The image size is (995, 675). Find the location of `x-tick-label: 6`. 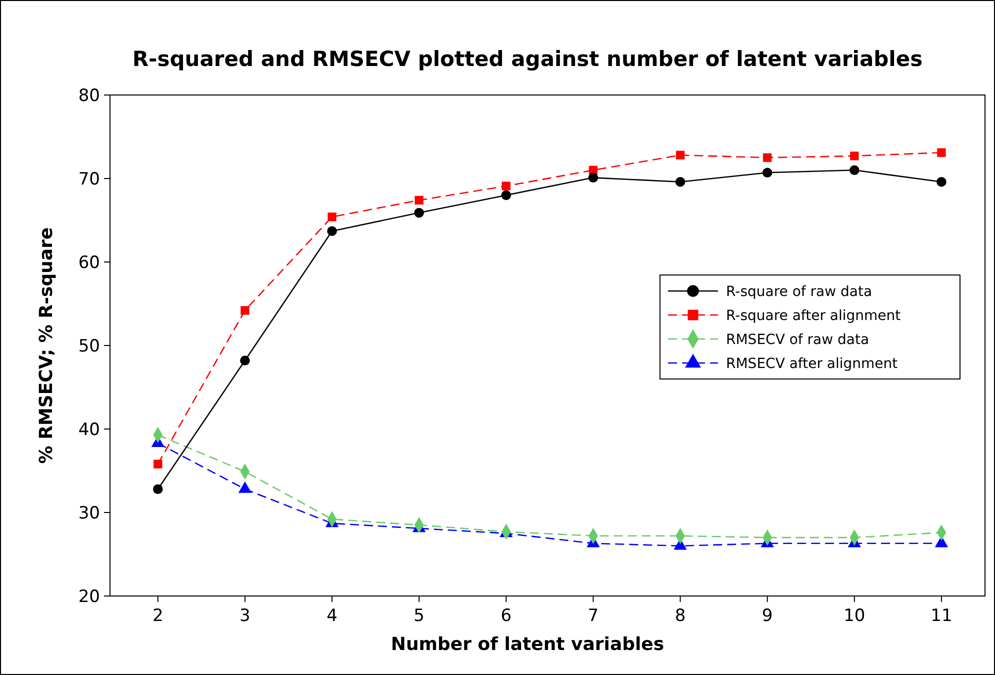

x-tick-label: 6 is located at coordinates (506, 616).